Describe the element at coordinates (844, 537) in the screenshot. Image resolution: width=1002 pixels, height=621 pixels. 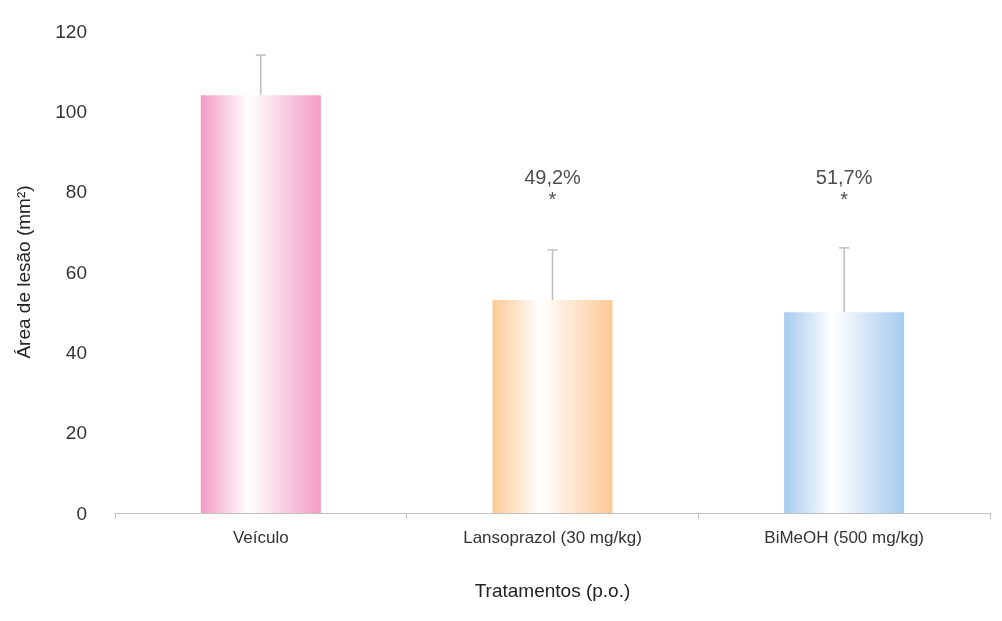
I see `x-tick-label: BiMeOH (500 mg/kg)` at that location.